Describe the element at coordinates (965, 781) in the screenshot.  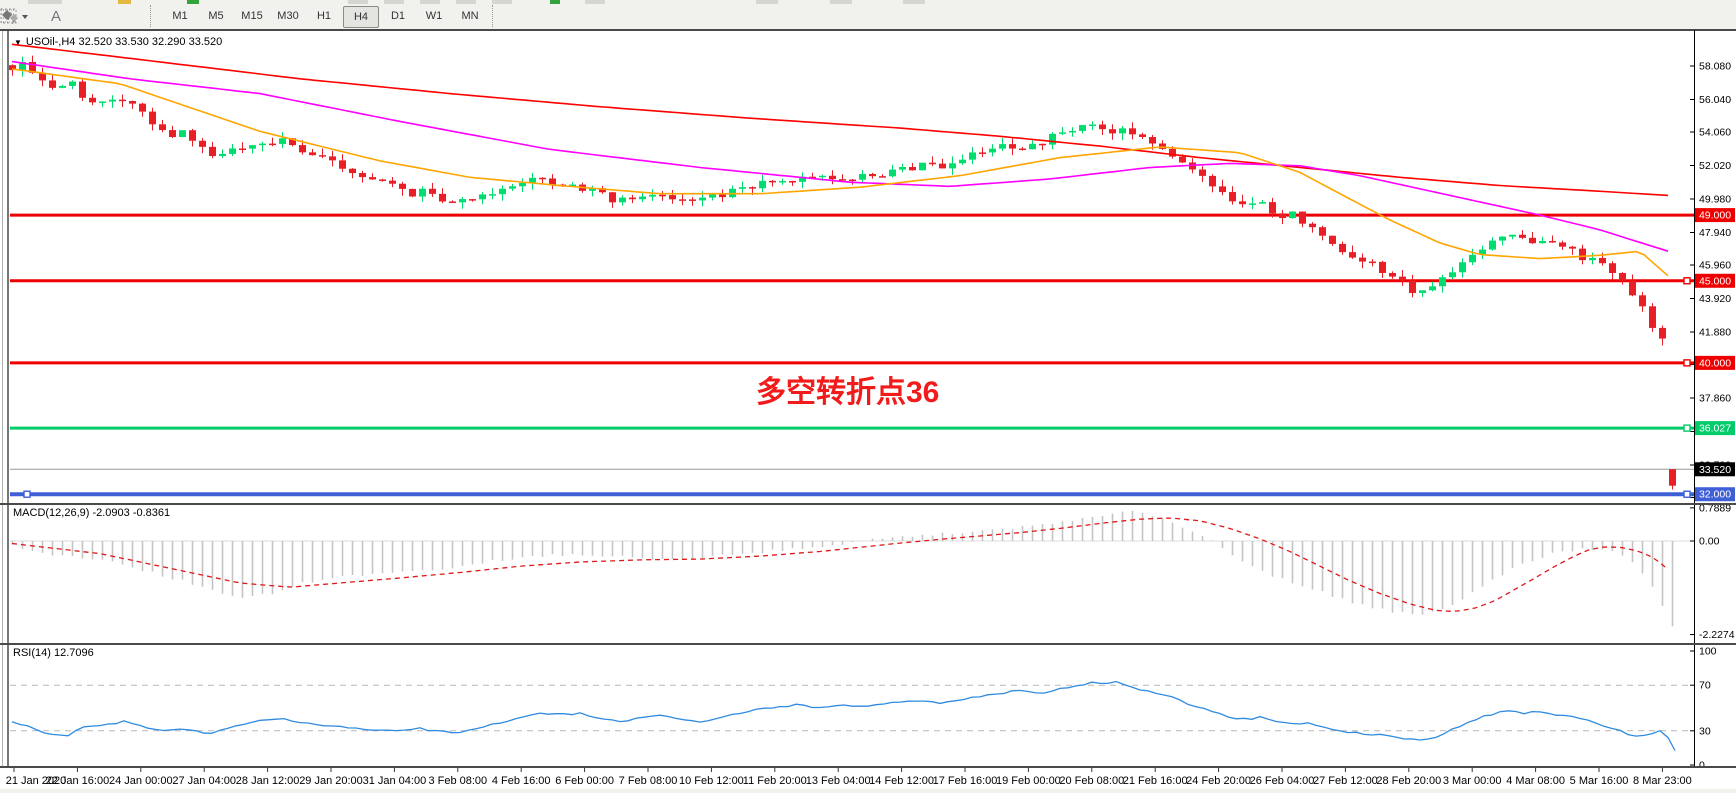
I see `time-label: 17 Feb 16:00` at that location.